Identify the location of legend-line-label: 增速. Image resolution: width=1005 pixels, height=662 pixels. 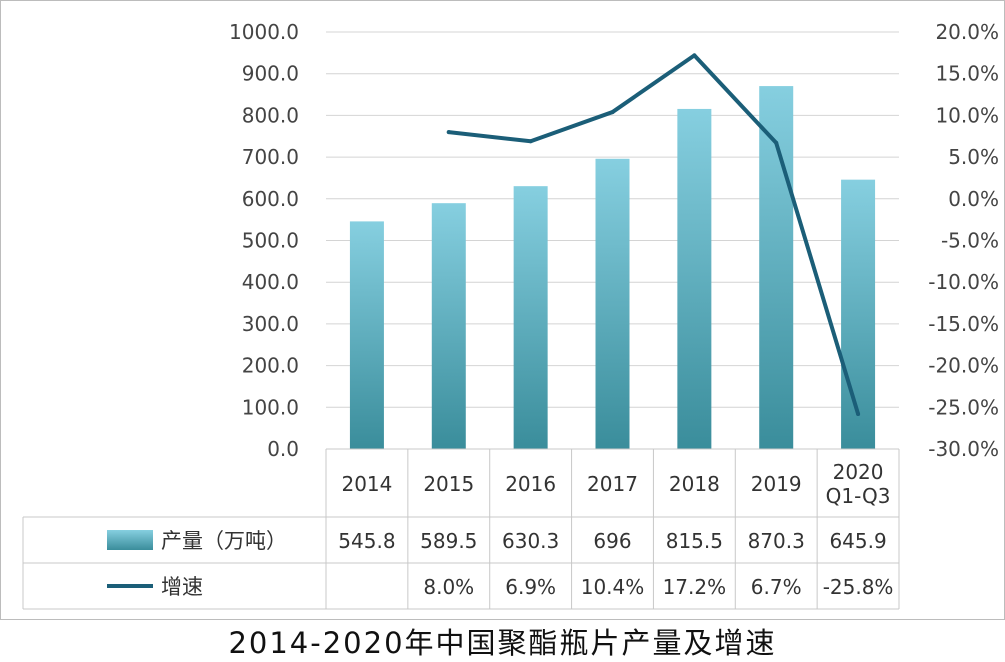
(182, 587).